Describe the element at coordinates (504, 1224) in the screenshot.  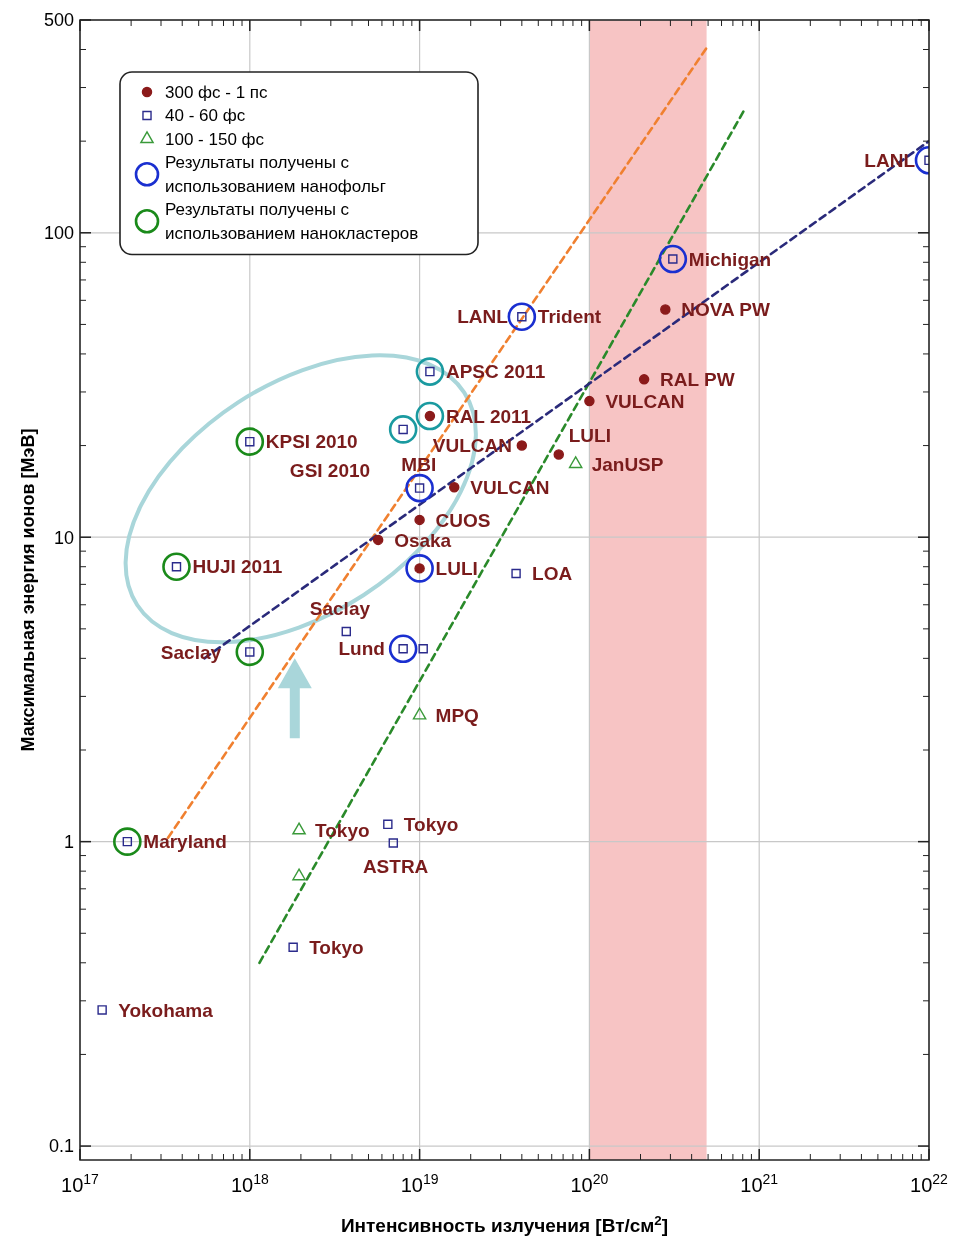
I see `x-axis-title: Интенсивность излучения [Вт/см$^{2}$]` at that location.